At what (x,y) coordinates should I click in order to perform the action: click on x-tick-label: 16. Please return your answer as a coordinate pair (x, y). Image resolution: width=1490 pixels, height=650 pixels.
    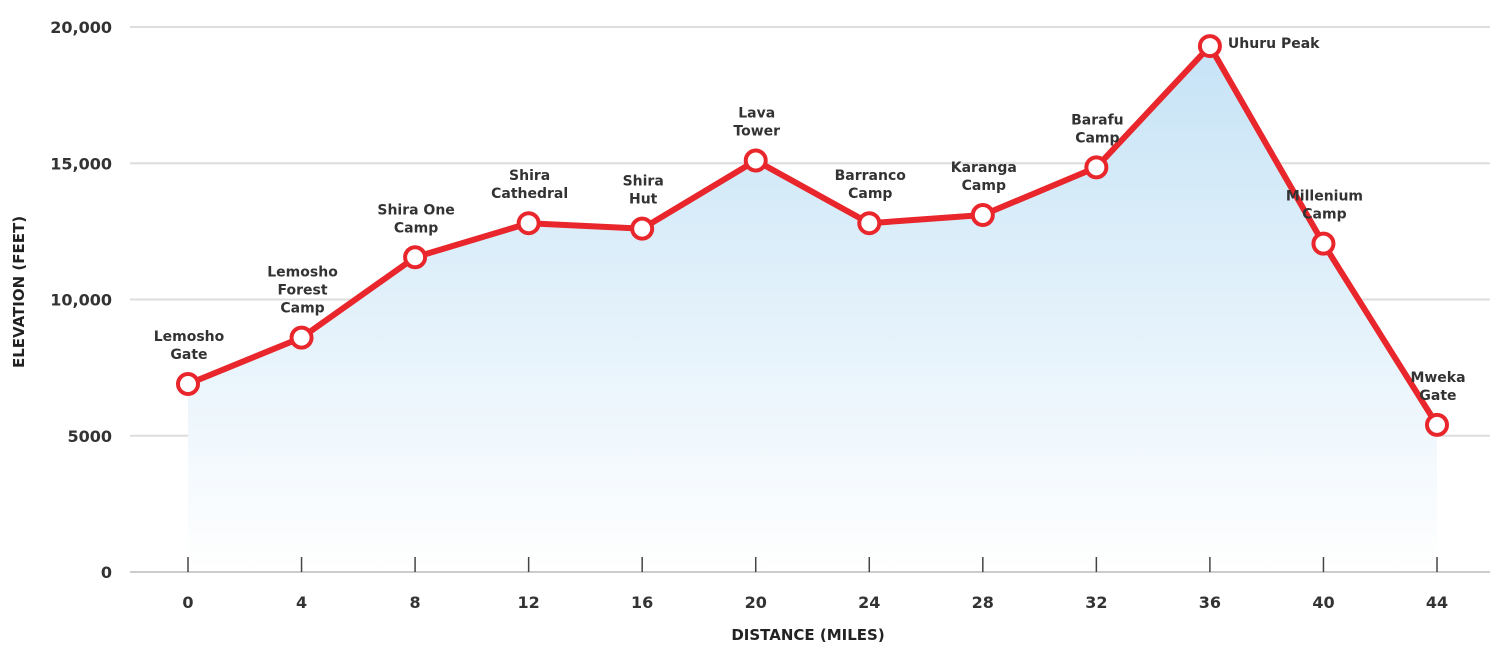
    Looking at the image, I should click on (642, 602).